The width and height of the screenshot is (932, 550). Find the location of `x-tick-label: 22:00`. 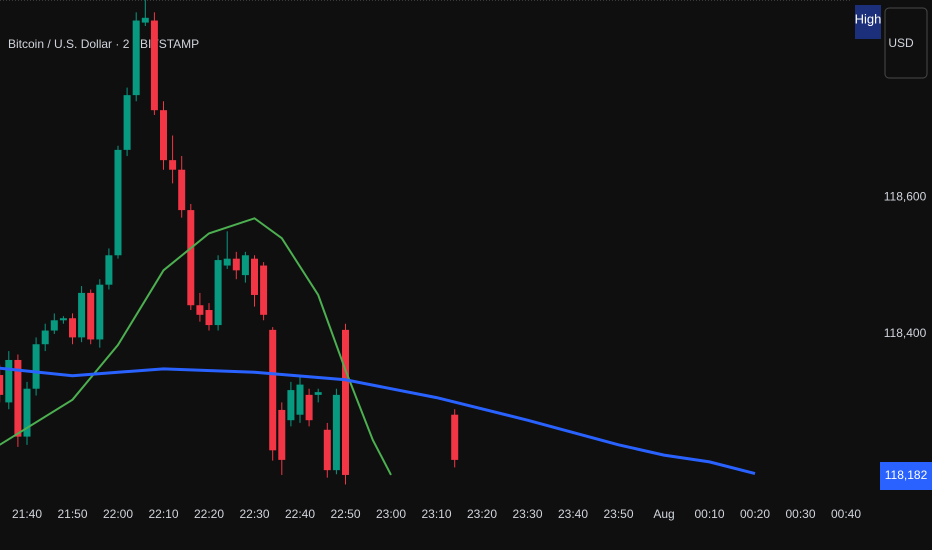

x-tick-label: 22:00 is located at coordinates (118, 514).